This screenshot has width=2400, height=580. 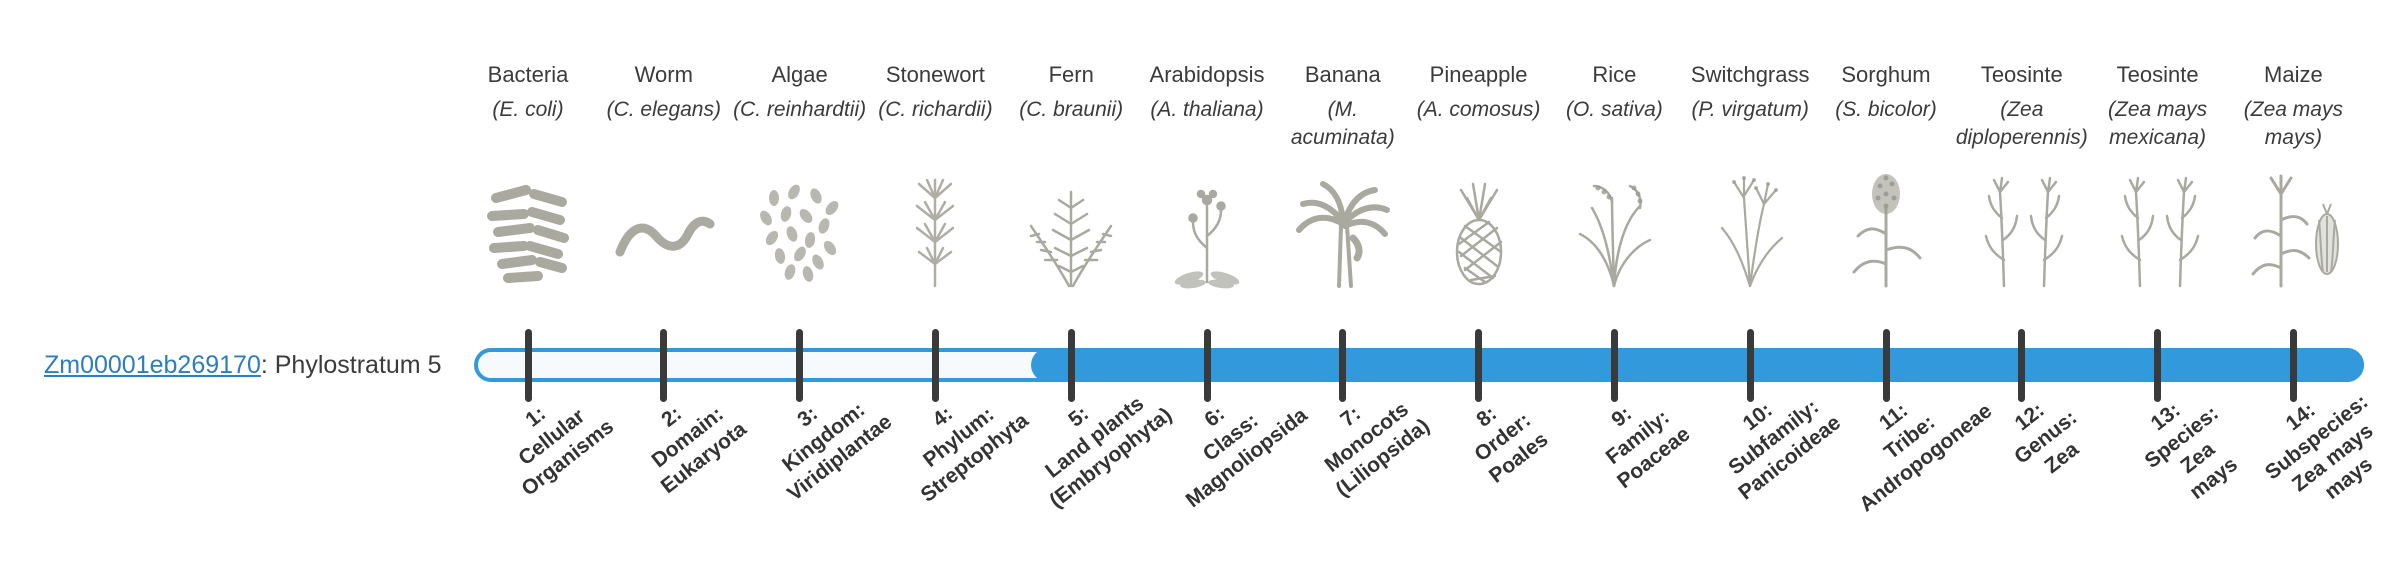 What do you see at coordinates (1478, 74) in the screenshot?
I see `organism-name: Pineapple` at bounding box center [1478, 74].